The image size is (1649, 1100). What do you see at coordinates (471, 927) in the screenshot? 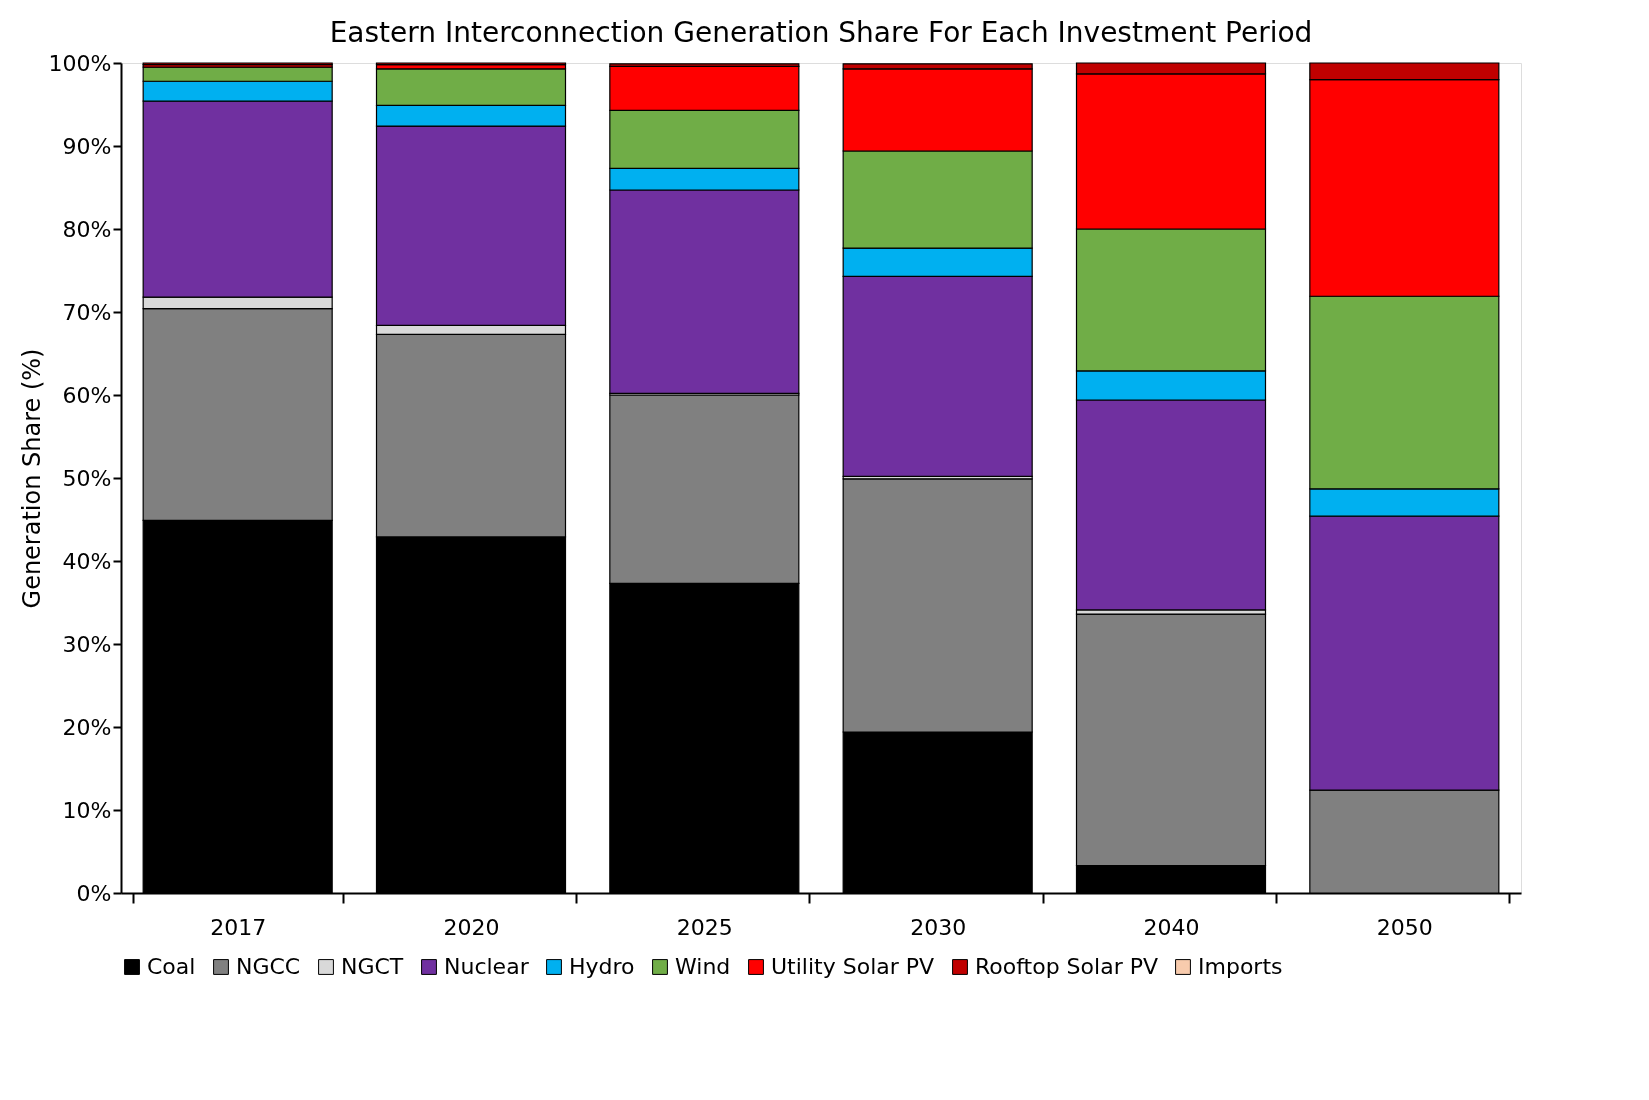
I see `x-tick-label: 2020` at bounding box center [471, 927].